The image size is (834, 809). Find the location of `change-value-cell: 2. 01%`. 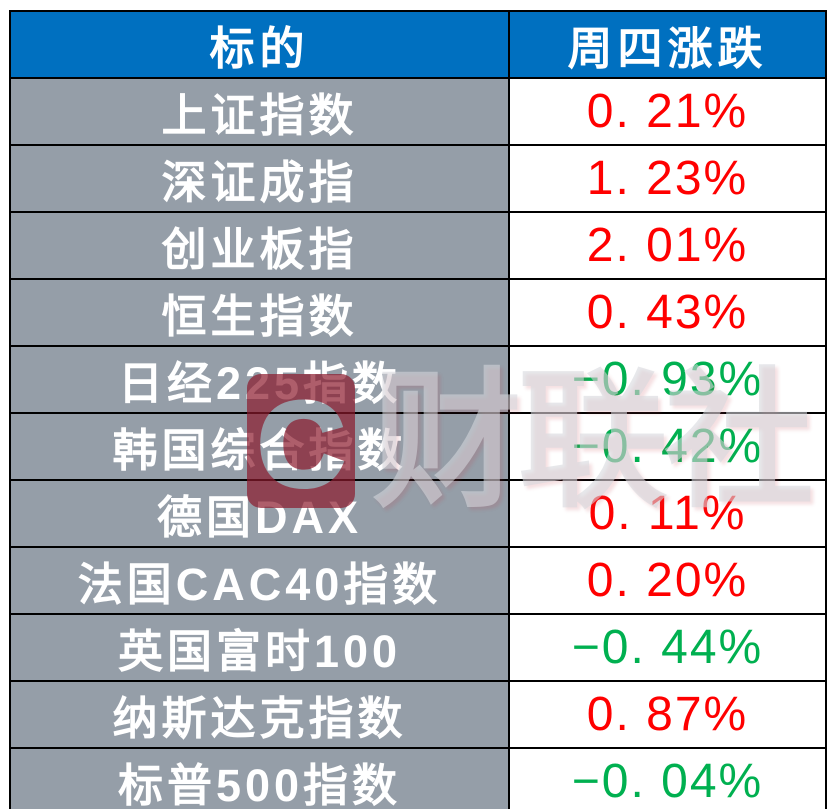

change-value-cell: 2. 01% is located at coordinates (667, 245).